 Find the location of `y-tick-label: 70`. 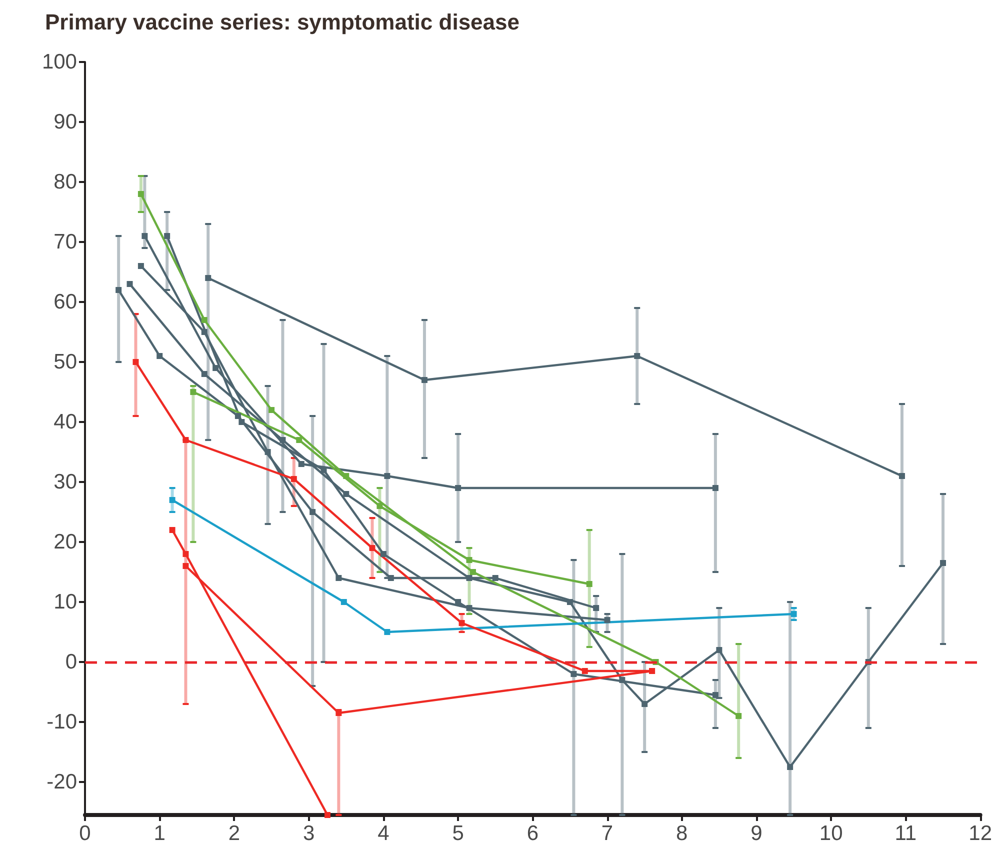

y-tick-label: 70 is located at coordinates (65, 242).